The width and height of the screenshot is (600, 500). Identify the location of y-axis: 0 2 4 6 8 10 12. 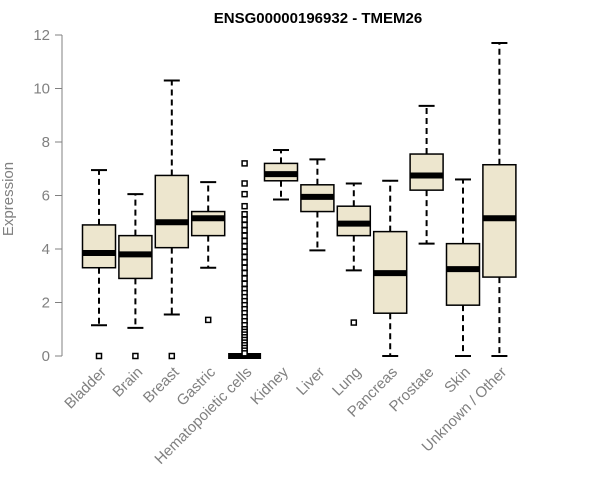
(48, 196).